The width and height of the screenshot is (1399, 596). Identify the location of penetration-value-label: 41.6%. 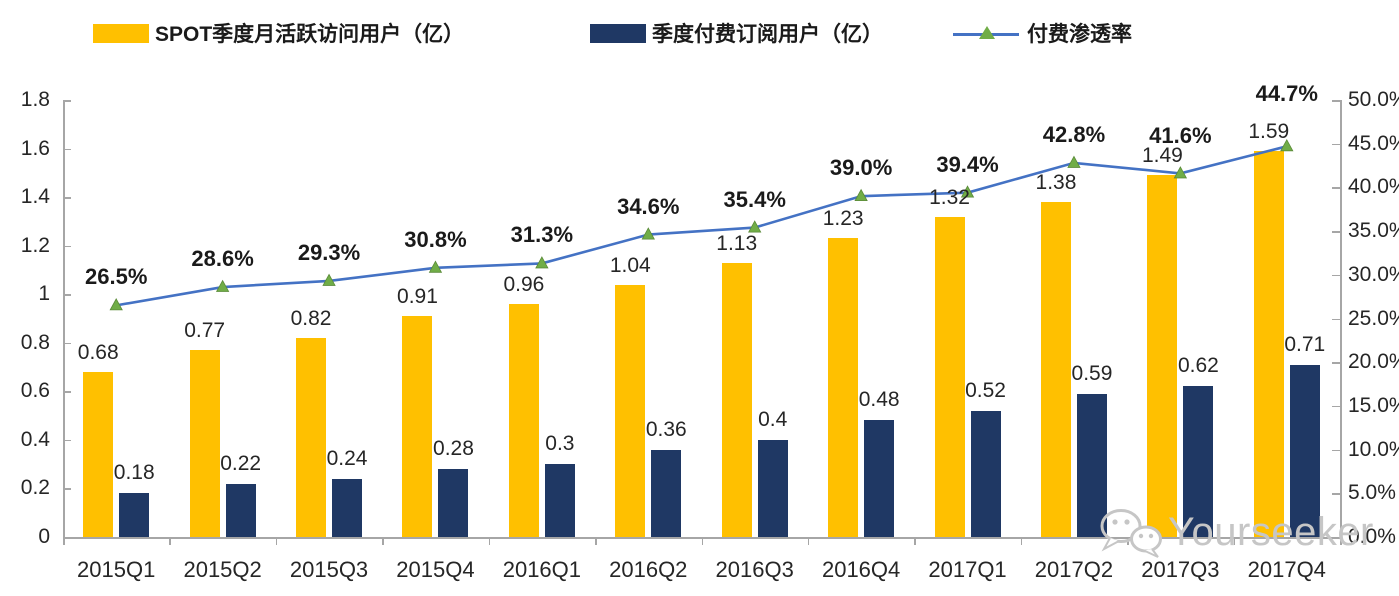
(1180, 136).